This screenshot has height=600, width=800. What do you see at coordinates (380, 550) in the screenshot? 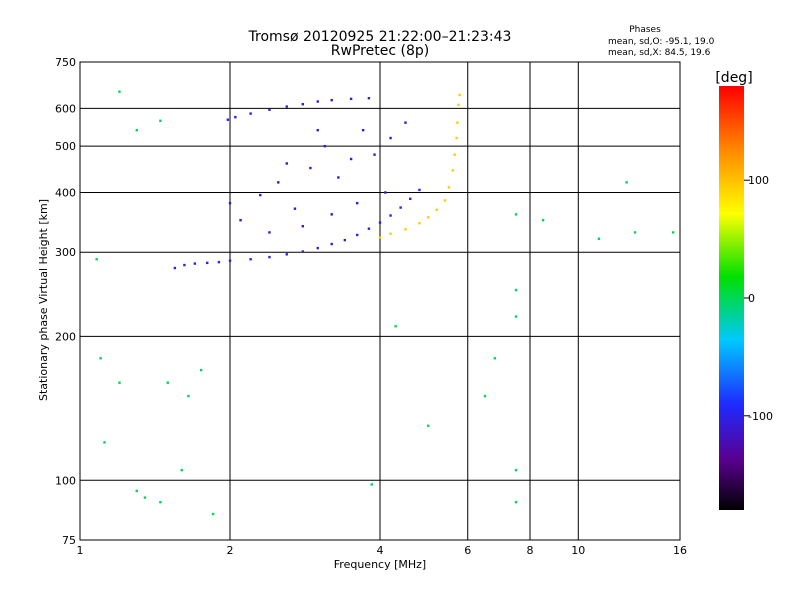
I see `x-tick-label: 4` at bounding box center [380, 550].